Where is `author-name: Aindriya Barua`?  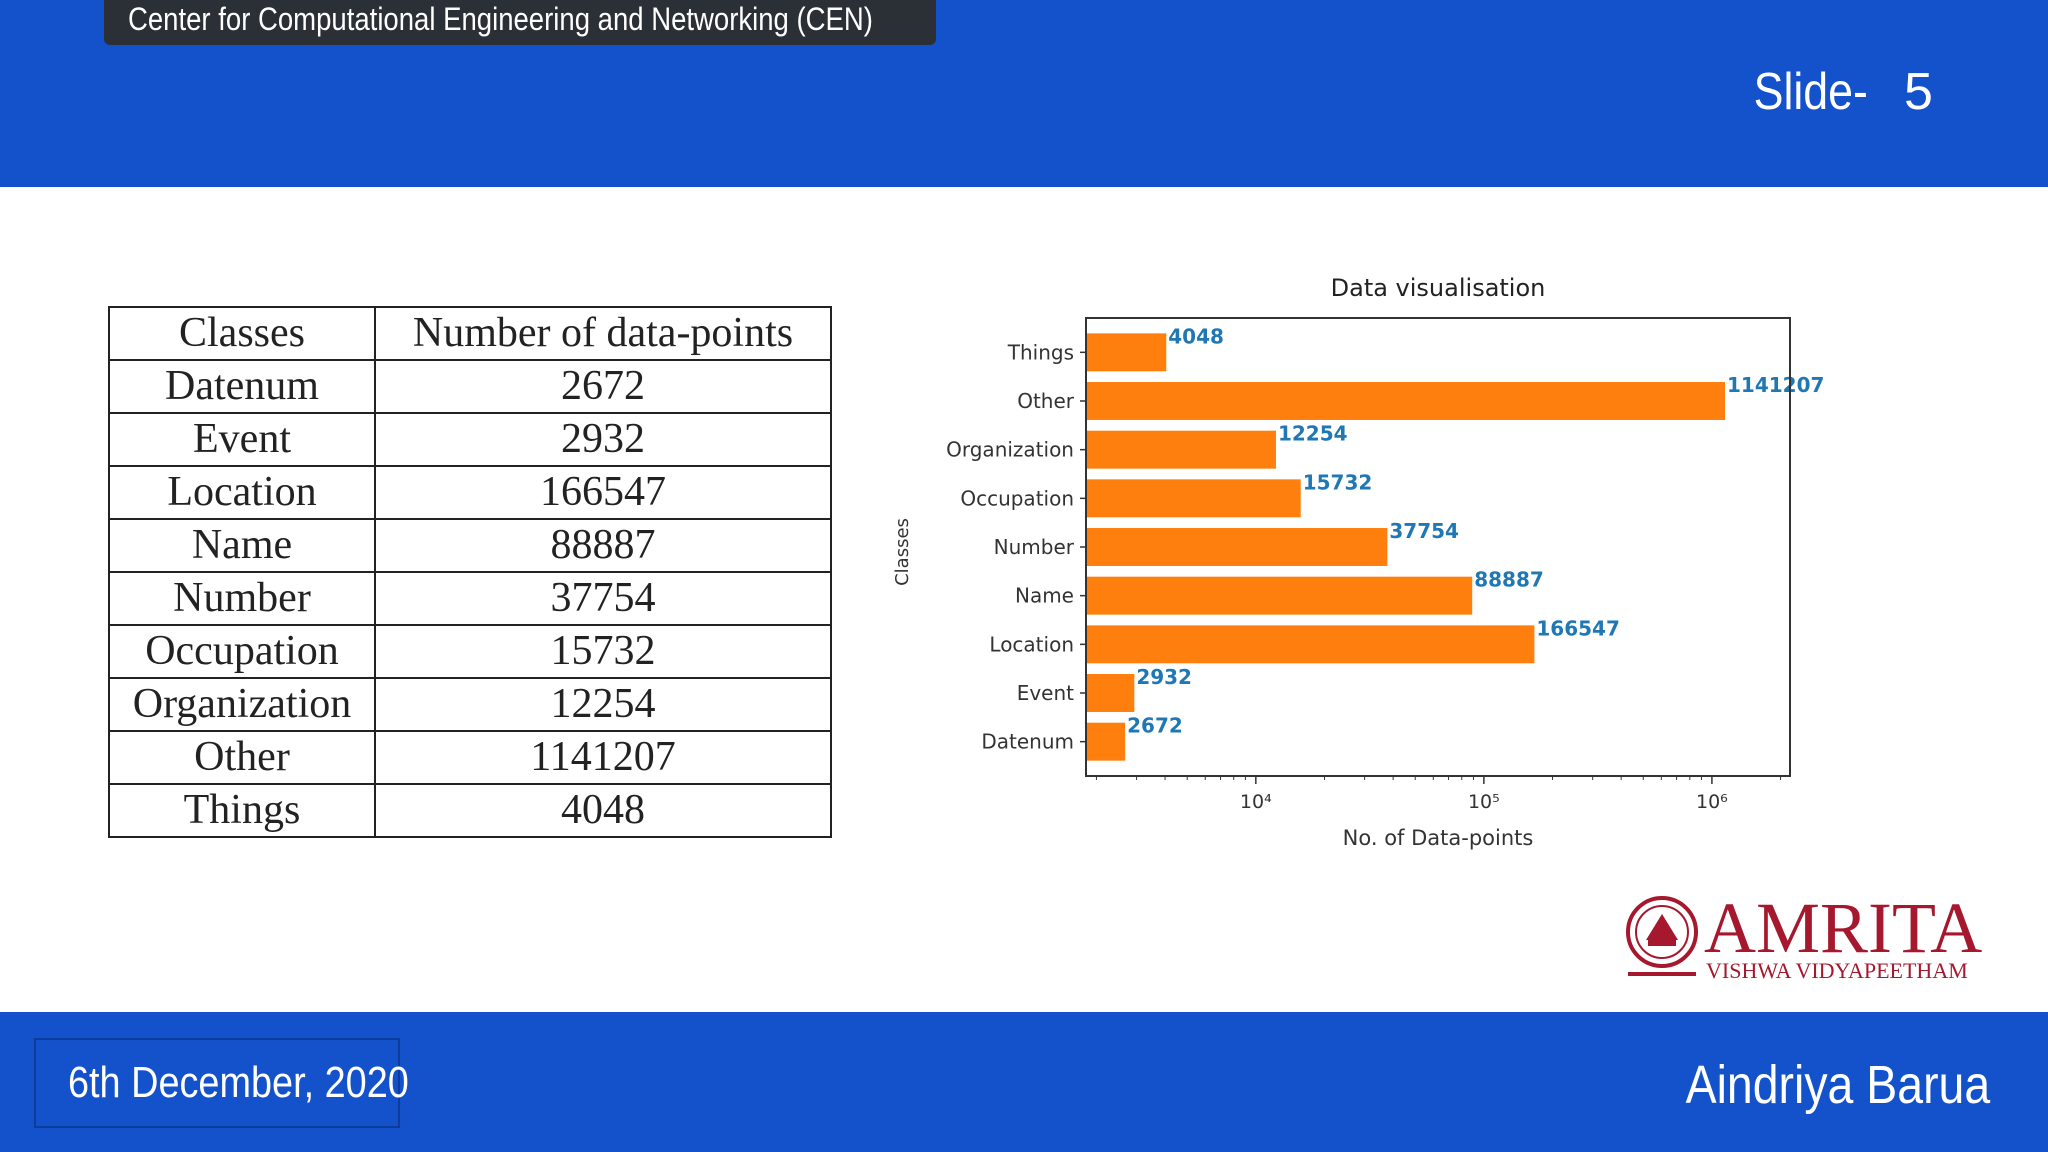
author-name: Aindriya Barua is located at coordinates (1837, 1085).